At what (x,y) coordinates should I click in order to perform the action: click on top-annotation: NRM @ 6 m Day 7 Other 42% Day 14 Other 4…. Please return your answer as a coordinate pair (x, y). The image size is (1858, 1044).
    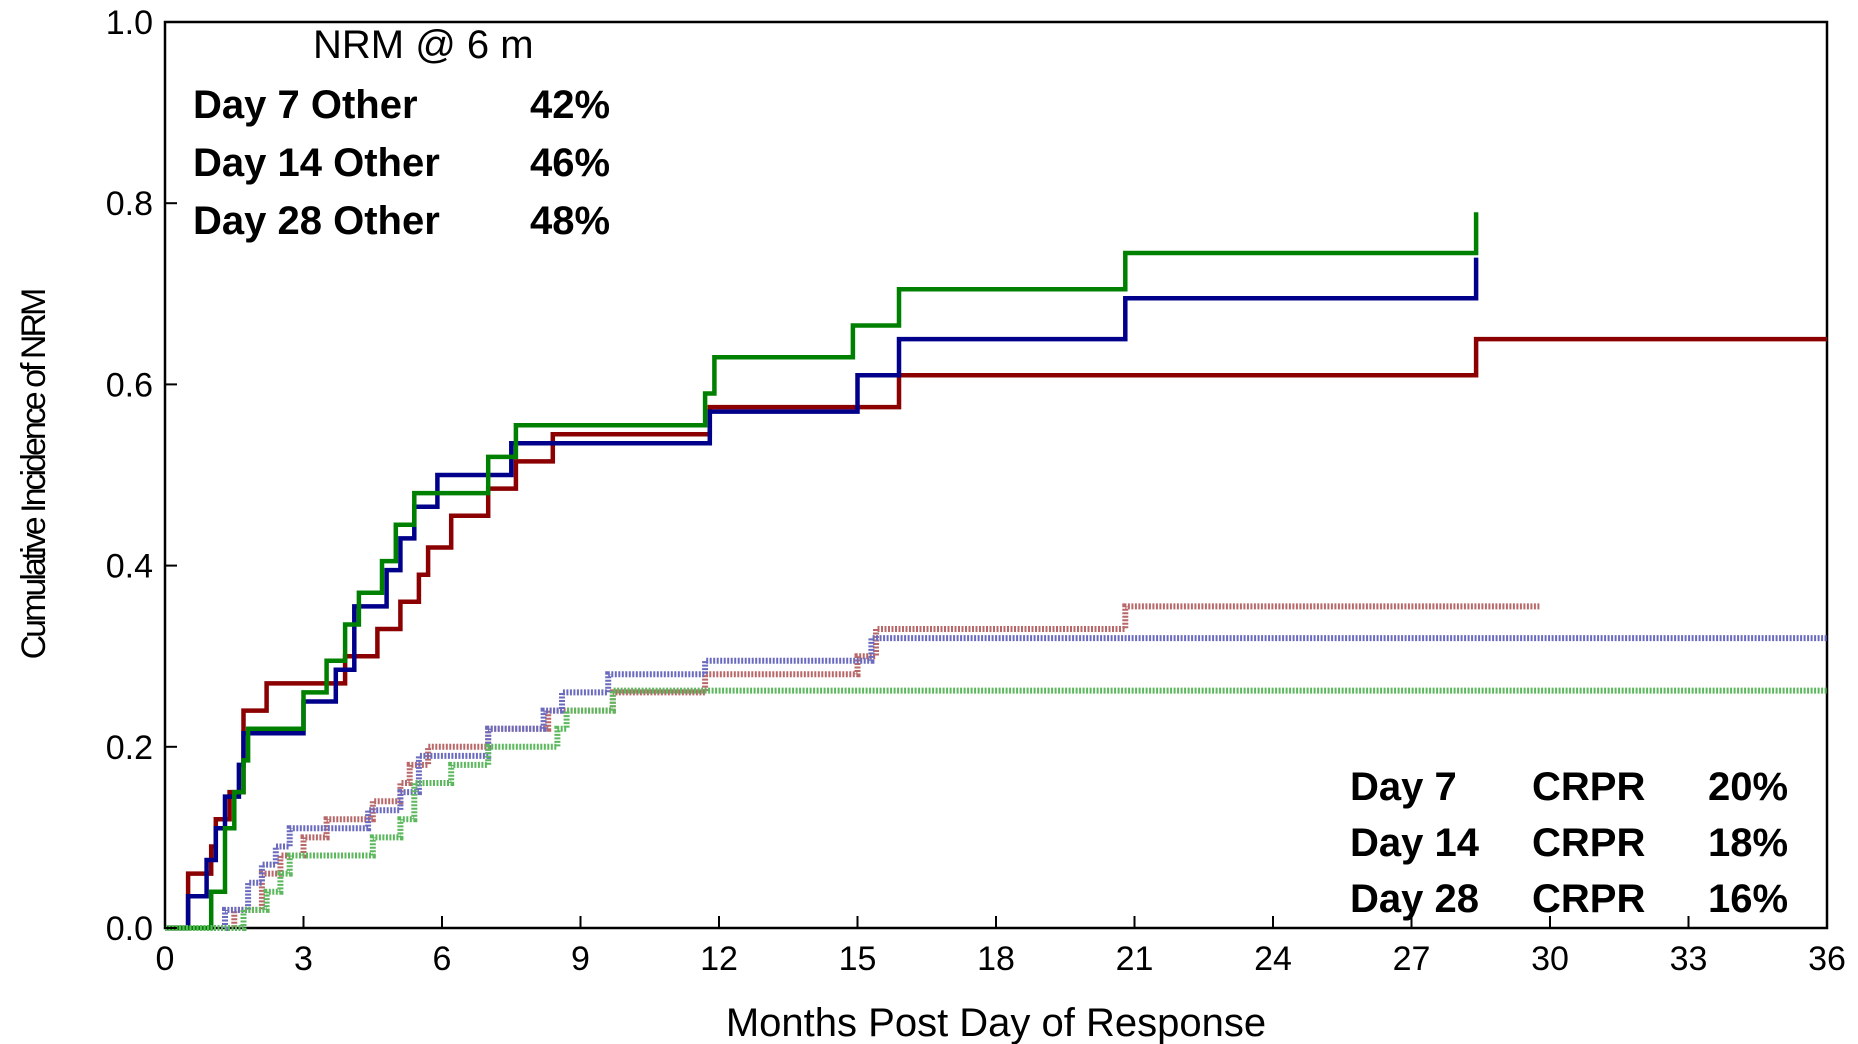
    Looking at the image, I should click on (401, 133).